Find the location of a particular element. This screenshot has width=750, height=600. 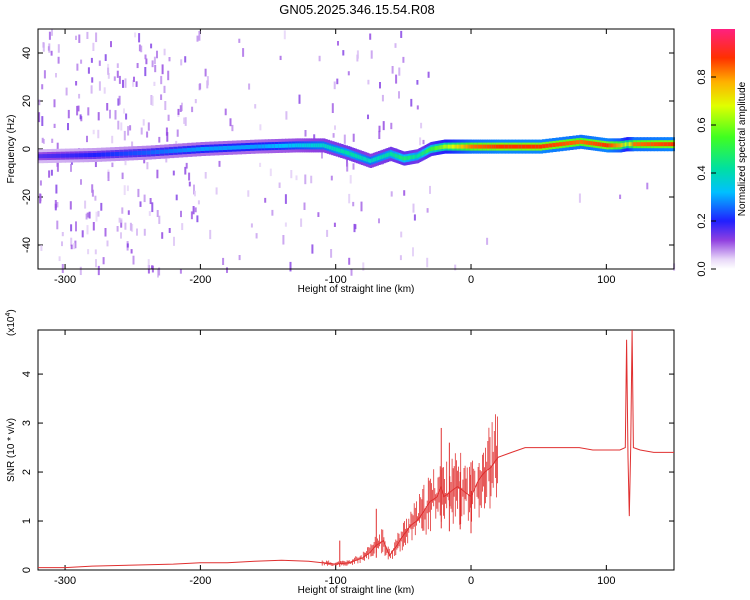

x-tick-label: 0 is located at coordinates (471, 581).